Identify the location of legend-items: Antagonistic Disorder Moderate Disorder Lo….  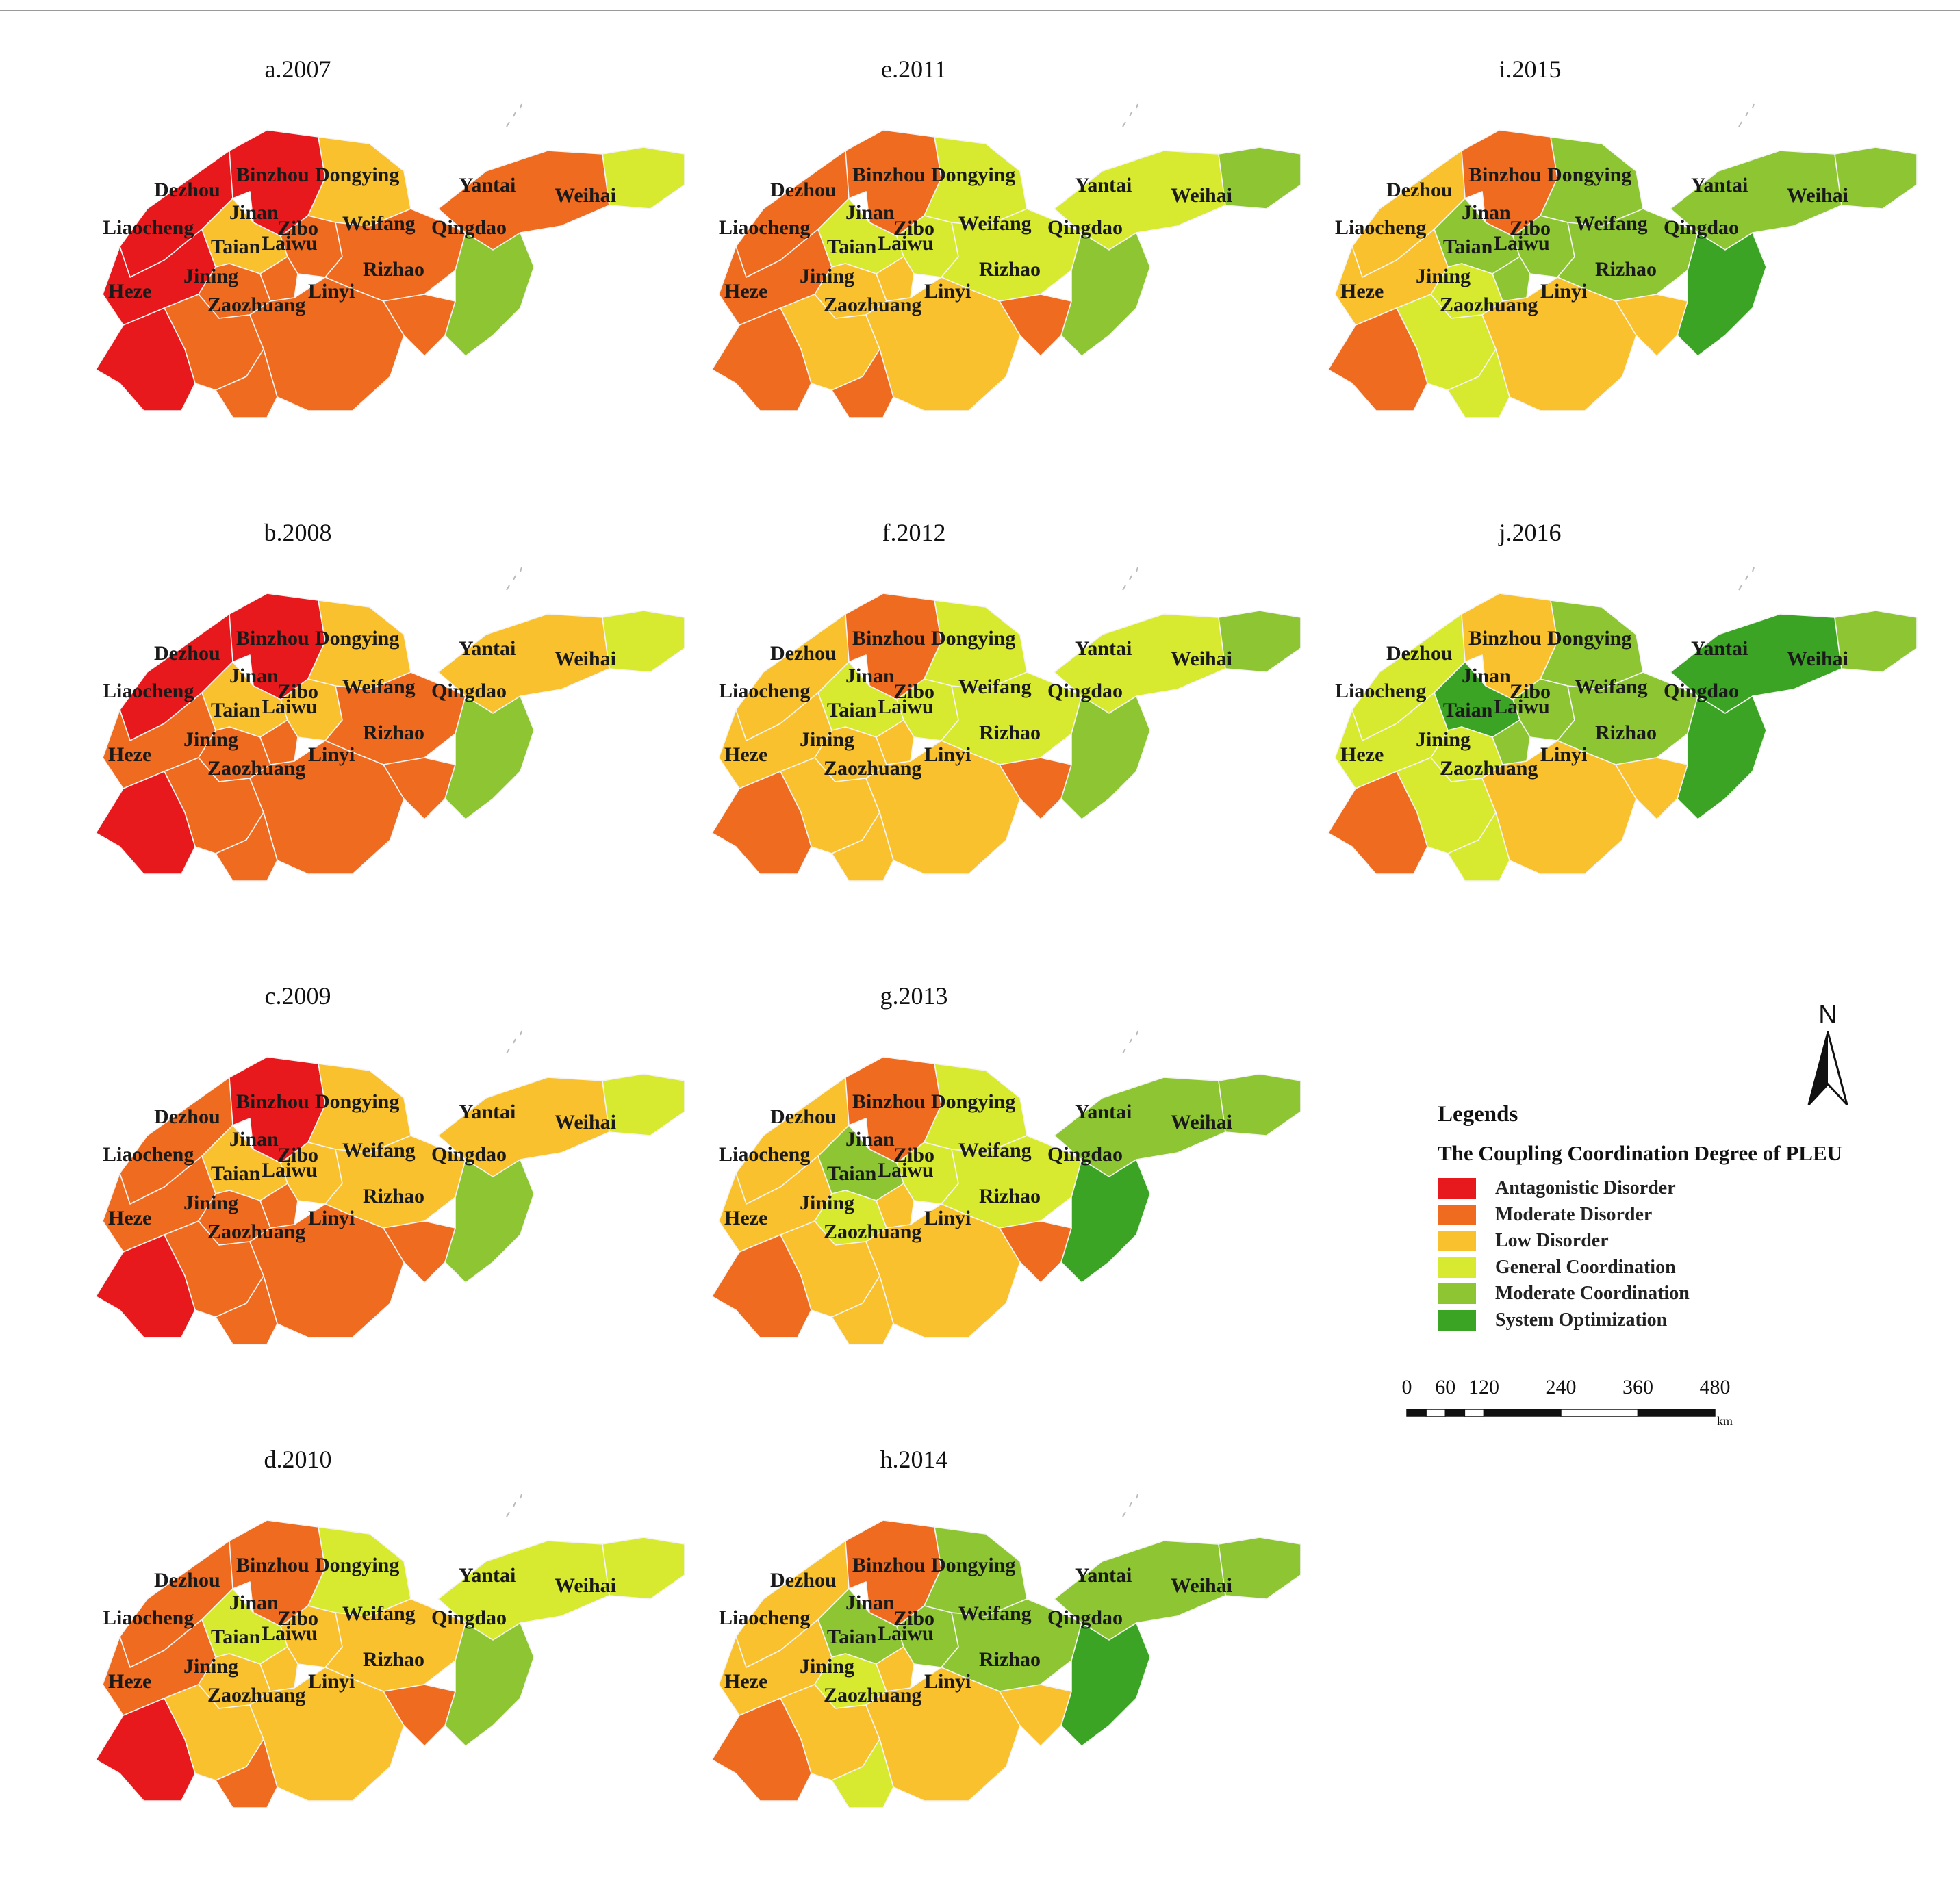
(1684, 1254).